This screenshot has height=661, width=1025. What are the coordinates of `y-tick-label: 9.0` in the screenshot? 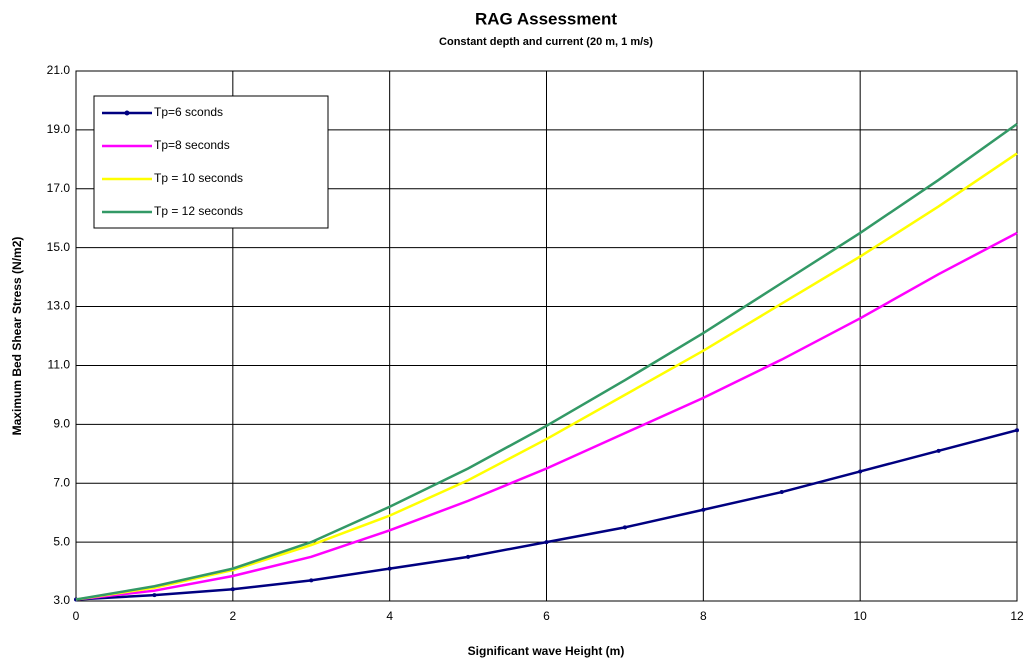 It's located at (61, 424).